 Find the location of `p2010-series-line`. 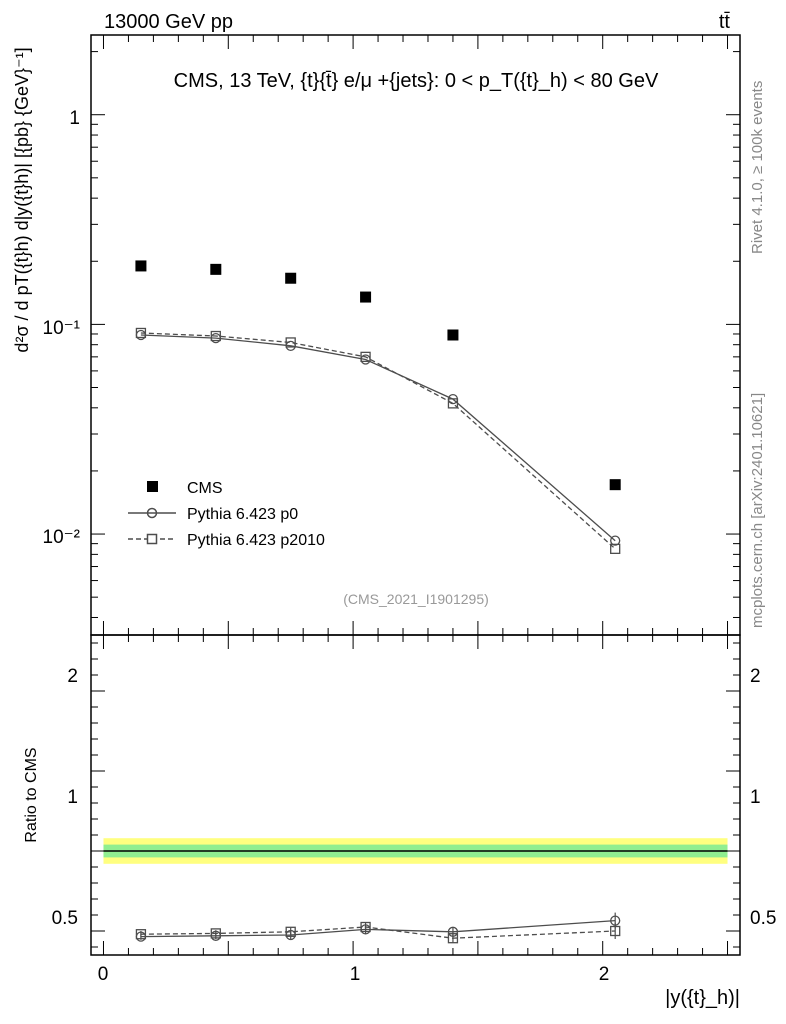

p2010-series-line is located at coordinates (378, 441).